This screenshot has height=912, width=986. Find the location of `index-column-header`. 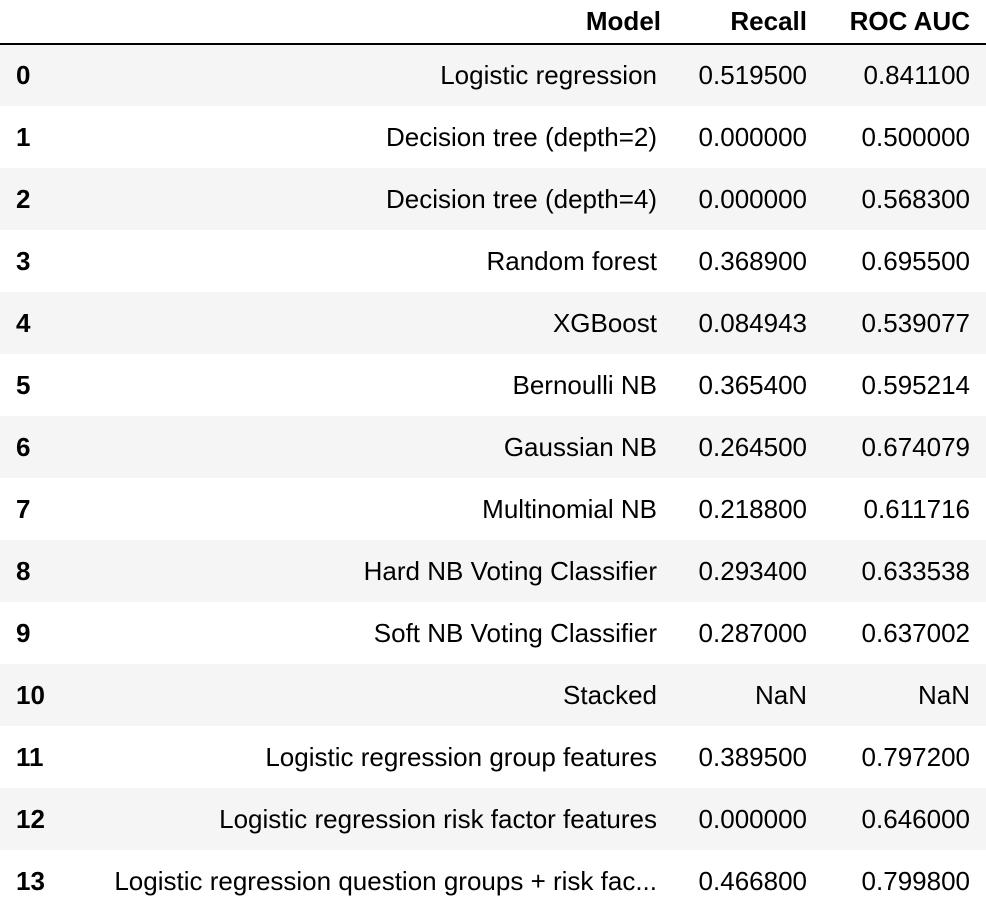

index-column-header is located at coordinates (30, 22).